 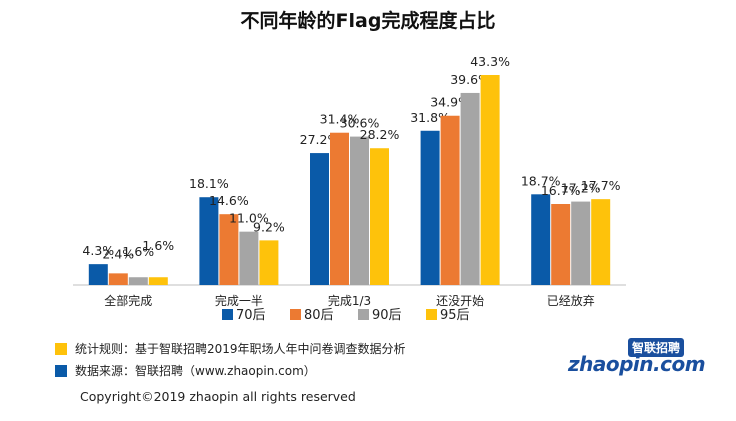 What do you see at coordinates (240, 348) in the screenshot?
I see `footnote-rule-text: 统计规则：基于智联招聘2019年职场人年中问卷调查数据分析` at bounding box center [240, 348].